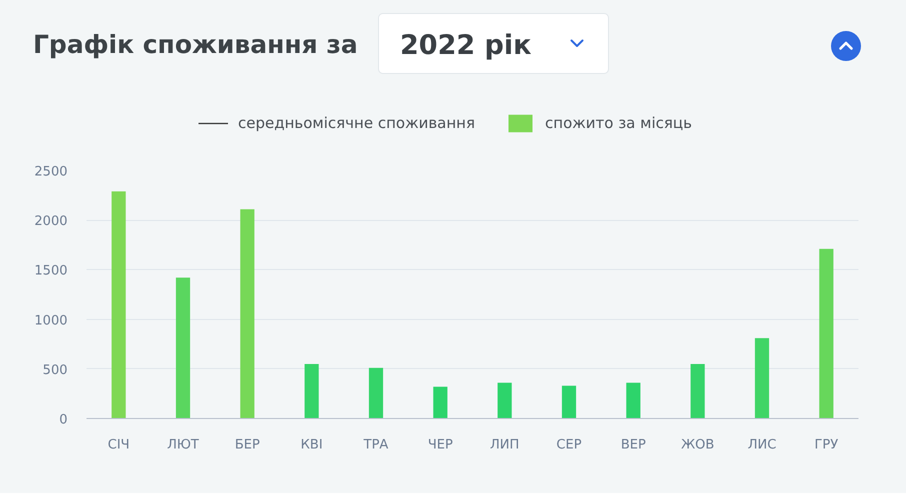 The width and height of the screenshot is (906, 495). I want to click on x-tick-label: СІЧ, so click(119, 445).